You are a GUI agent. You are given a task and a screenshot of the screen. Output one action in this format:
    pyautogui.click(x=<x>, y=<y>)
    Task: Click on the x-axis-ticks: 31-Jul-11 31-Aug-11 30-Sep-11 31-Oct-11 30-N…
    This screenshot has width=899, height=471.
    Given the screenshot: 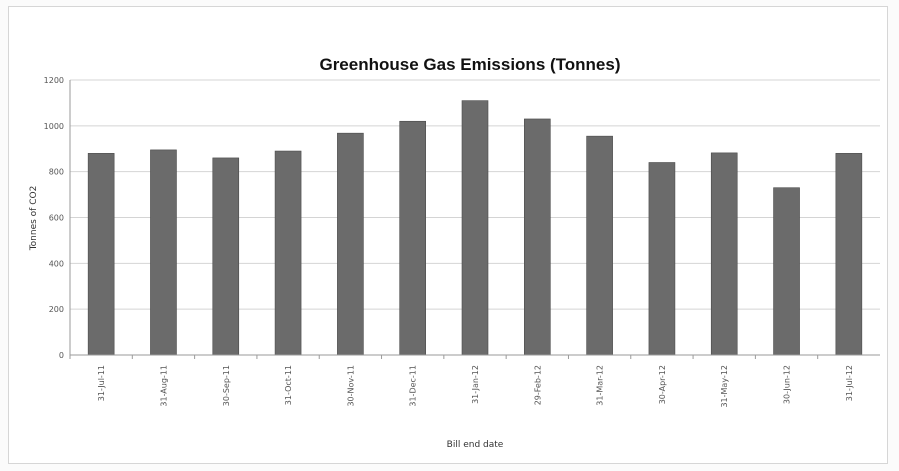 What is the action you would take?
    pyautogui.click(x=461, y=381)
    